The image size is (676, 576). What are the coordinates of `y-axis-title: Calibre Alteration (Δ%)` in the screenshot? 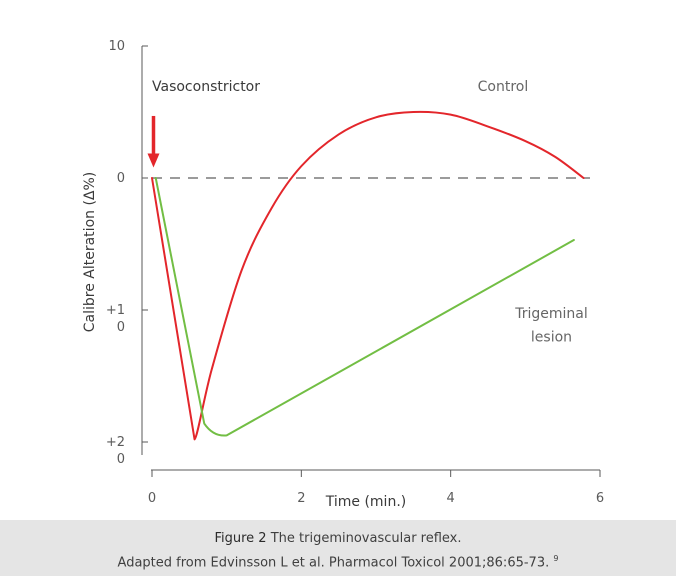 It's located at (90, 252).